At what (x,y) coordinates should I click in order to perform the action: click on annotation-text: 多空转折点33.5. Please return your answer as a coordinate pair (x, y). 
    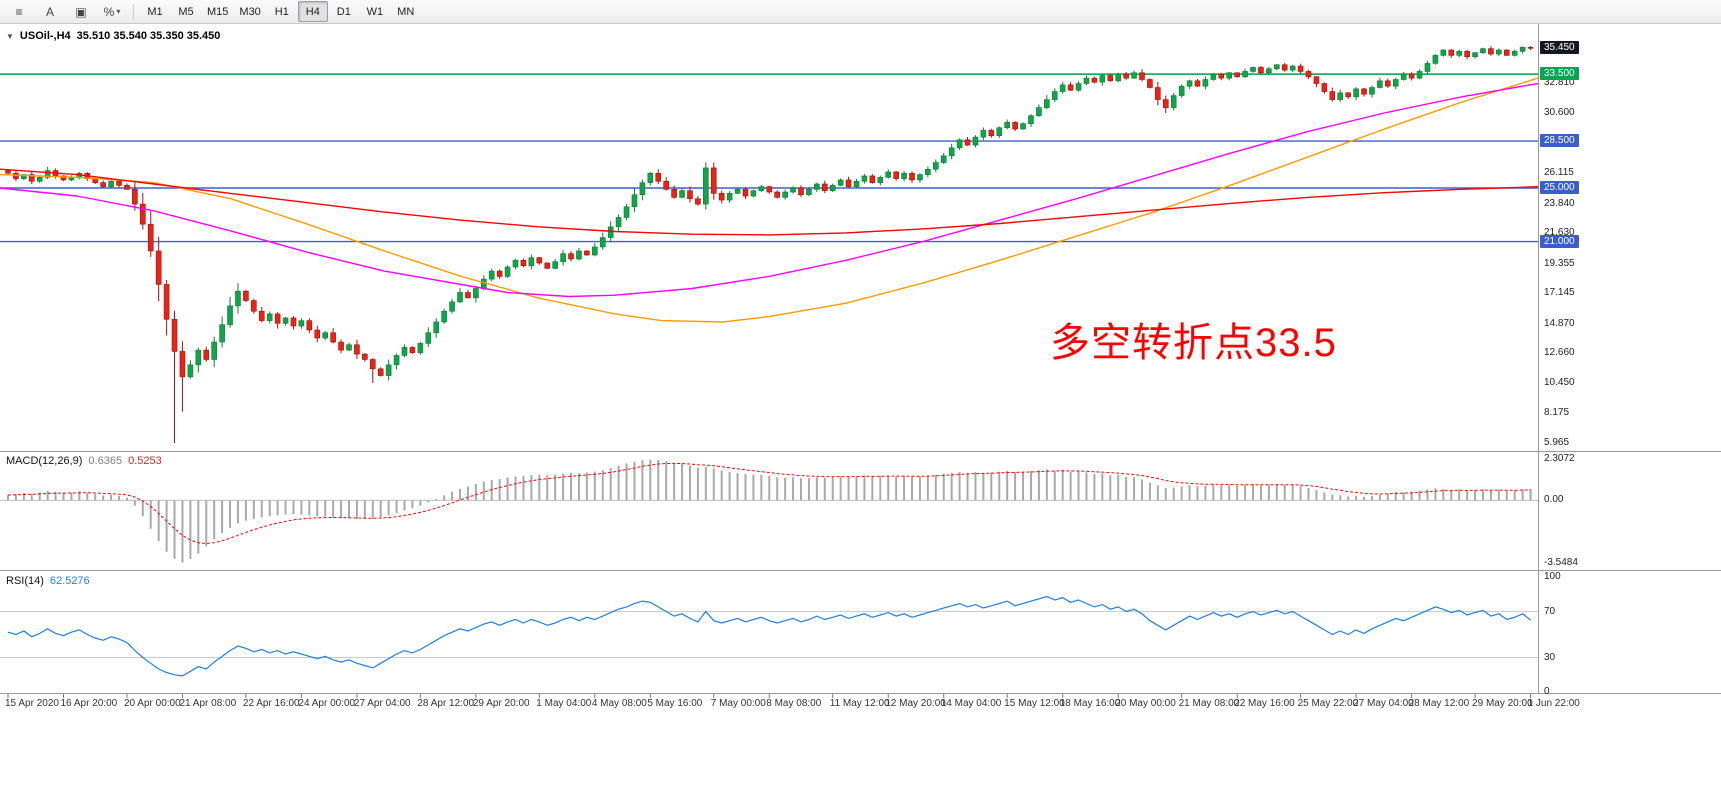
    Looking at the image, I should click on (1193, 343).